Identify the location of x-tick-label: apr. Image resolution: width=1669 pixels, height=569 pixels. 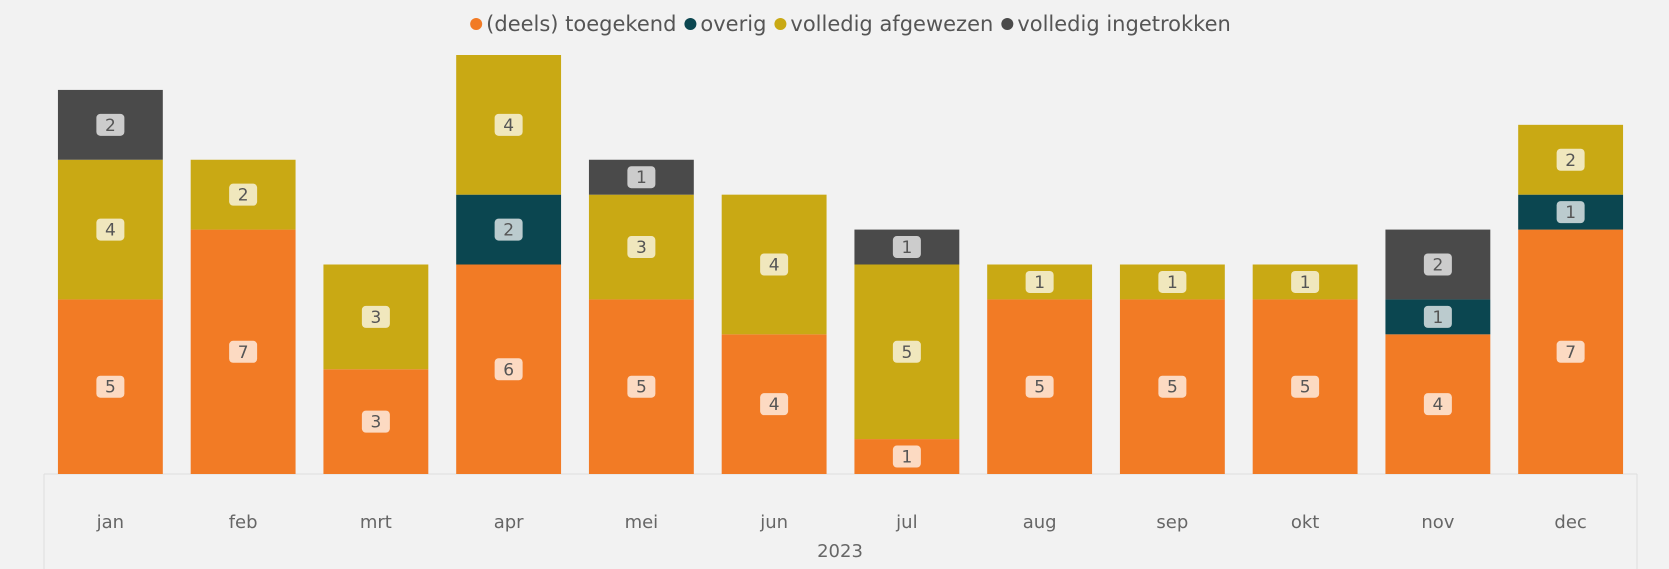
(509, 522).